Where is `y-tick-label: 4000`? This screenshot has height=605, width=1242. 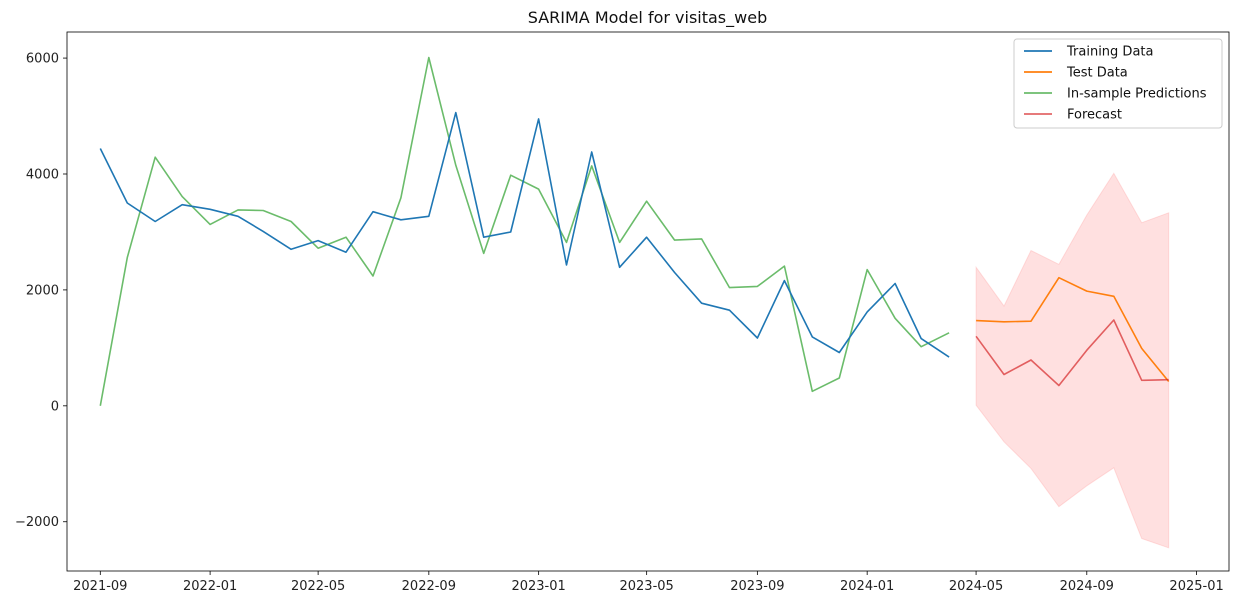 y-tick-label: 4000 is located at coordinates (42, 174).